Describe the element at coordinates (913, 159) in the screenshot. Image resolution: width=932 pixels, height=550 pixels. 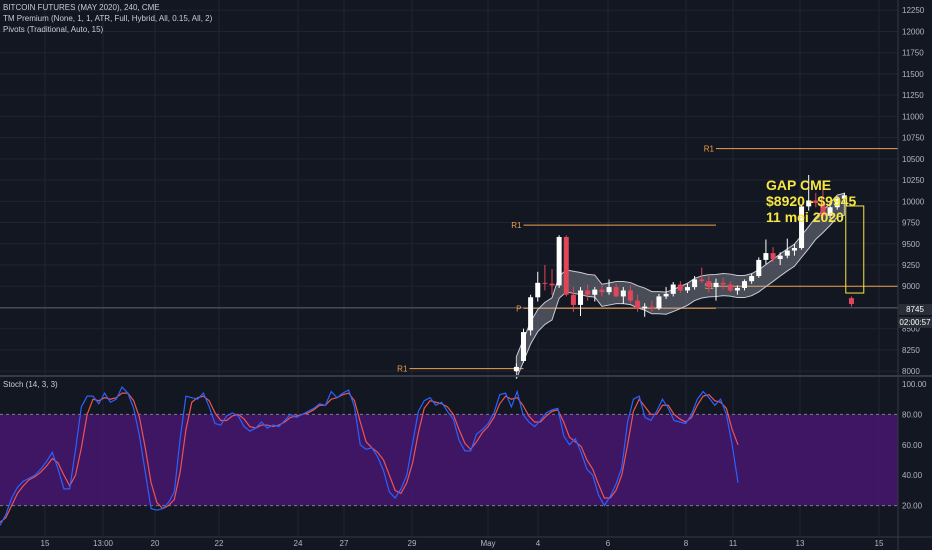
I see `price-tick-label: 10500` at that location.